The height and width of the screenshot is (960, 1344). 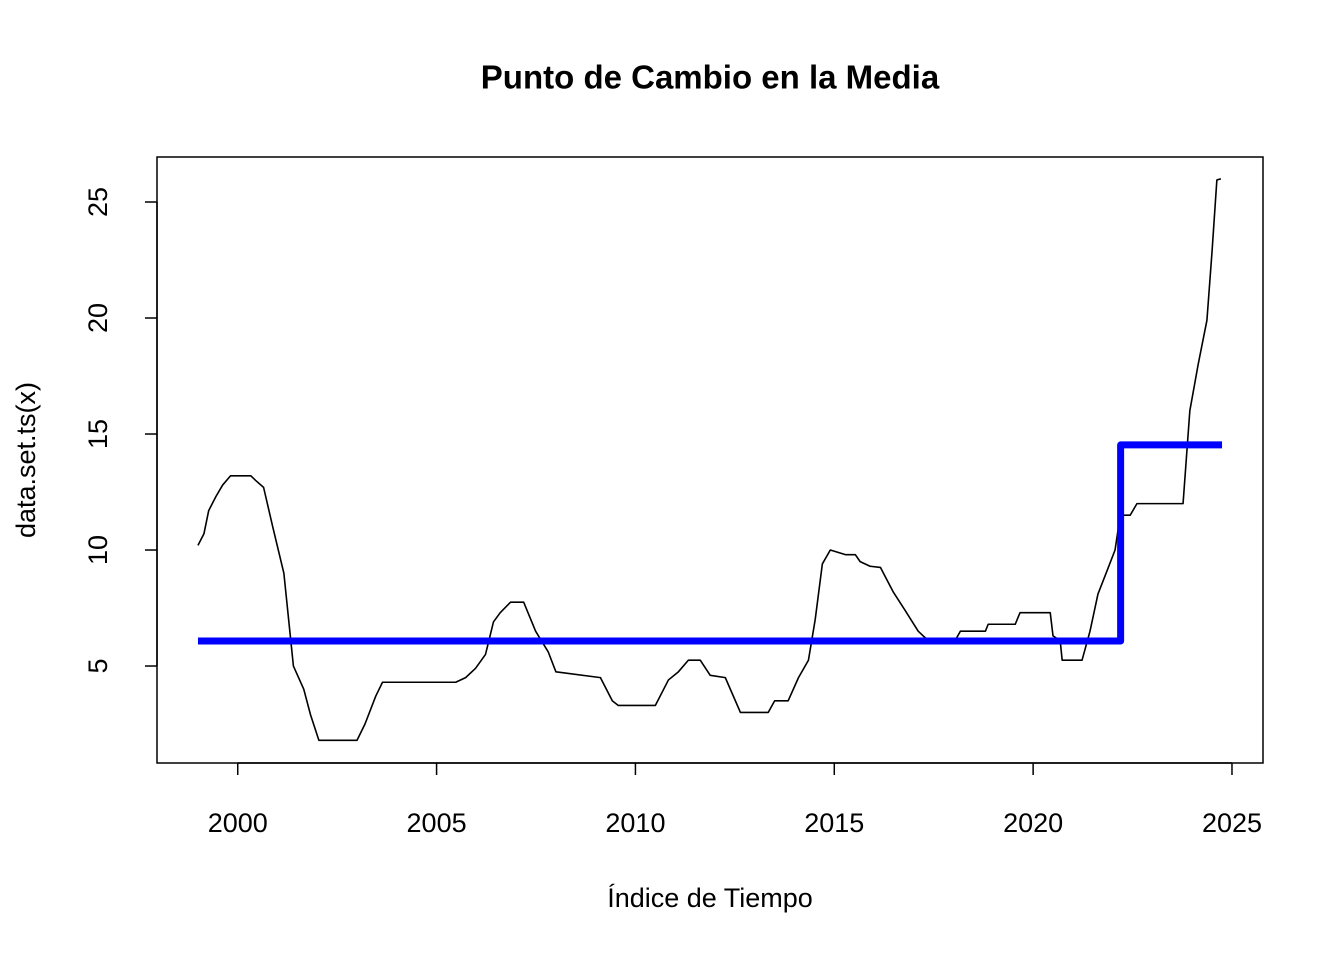 What do you see at coordinates (98, 434) in the screenshot?
I see `y-tick-label: 15` at bounding box center [98, 434].